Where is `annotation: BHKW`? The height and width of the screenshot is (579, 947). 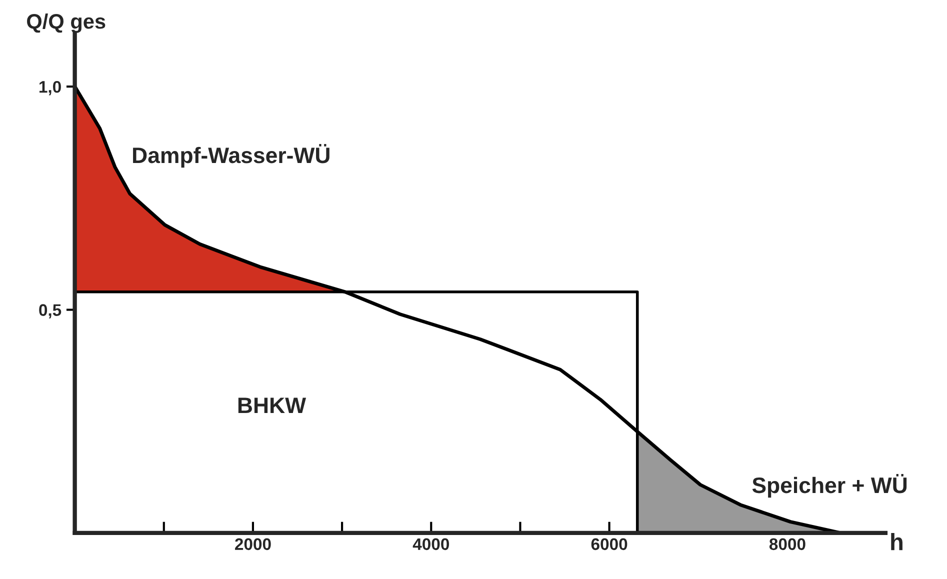
annotation: BHKW is located at coordinates (272, 405).